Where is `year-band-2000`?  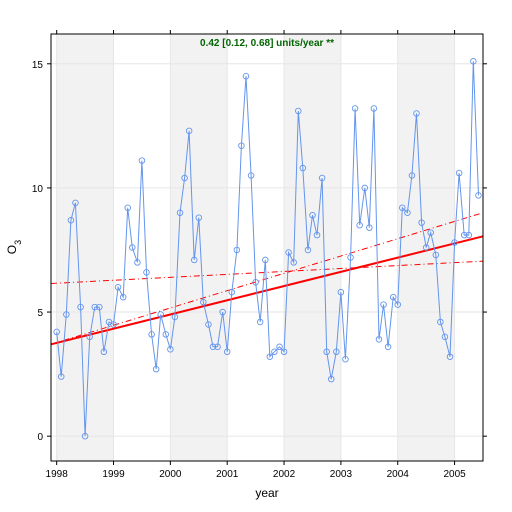 year-band-2000 is located at coordinates (199, 247).